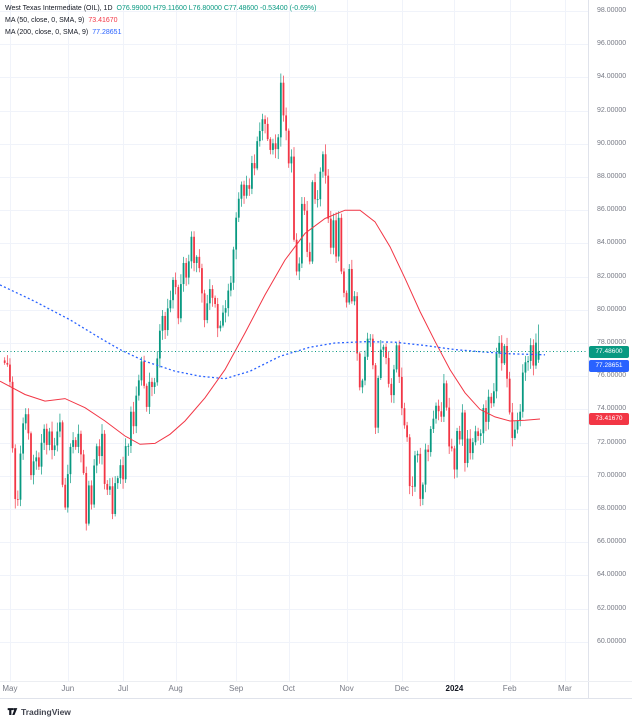  Describe the element at coordinates (612, 243) in the screenshot. I see `price-tick-label: 84.00000` at that location.